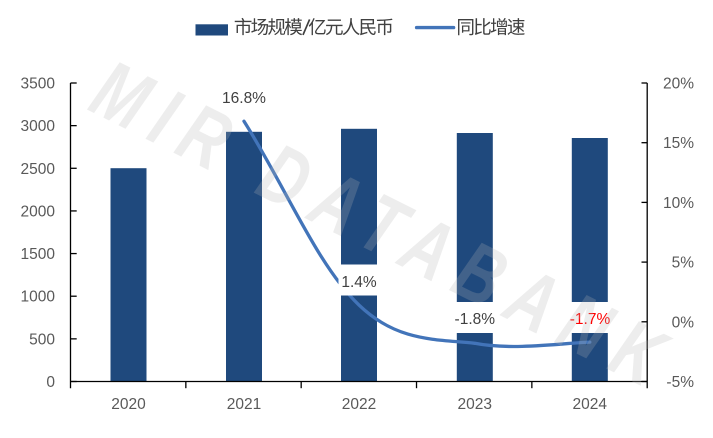 The height and width of the screenshot is (438, 713). What do you see at coordinates (38, 169) in the screenshot?
I see `svg-text: 2500` at bounding box center [38, 169].